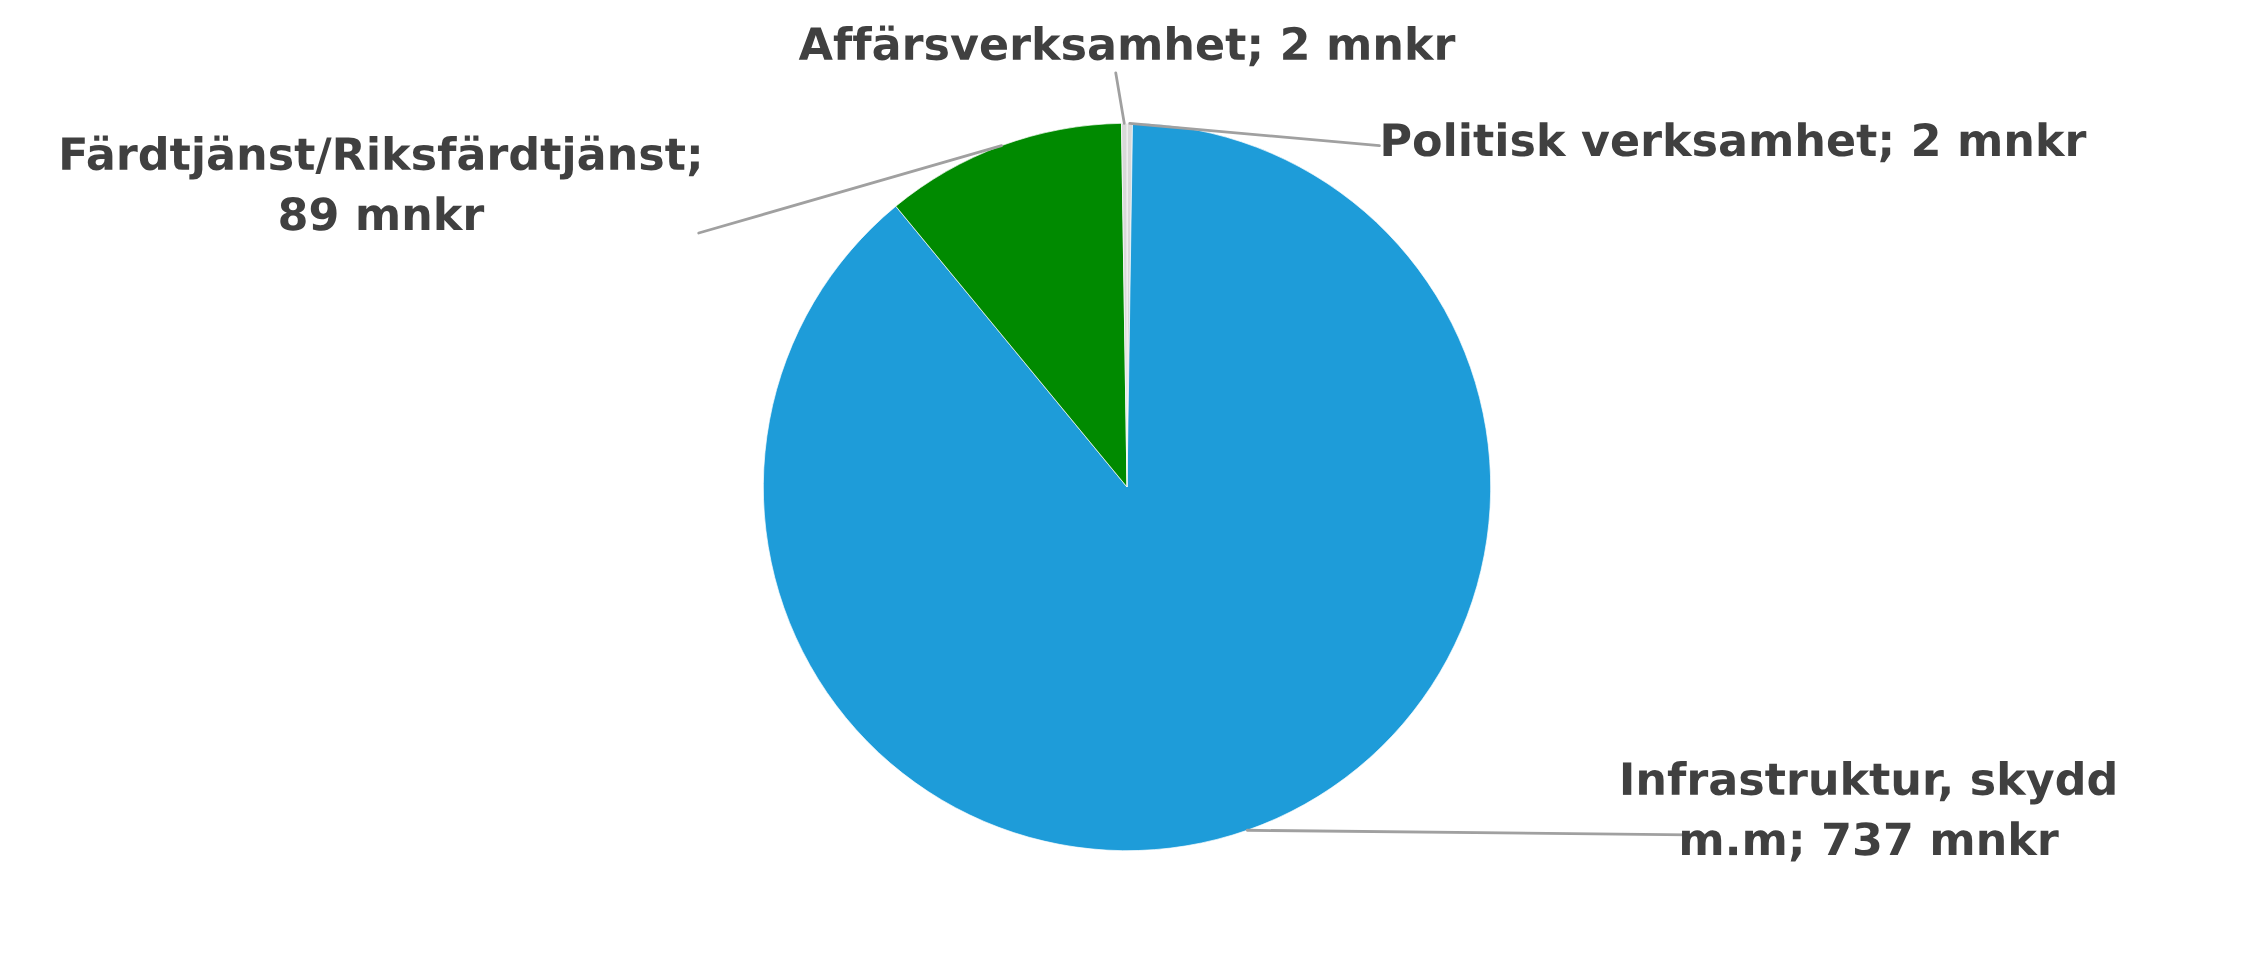 Image resolution: width=2254 pixels, height=971 pixels. Describe the element at coordinates (380, 183) in the screenshot. I see `slice-label: Färdtjänst/Riksfärdtjänst; 89 mnkr` at that location.